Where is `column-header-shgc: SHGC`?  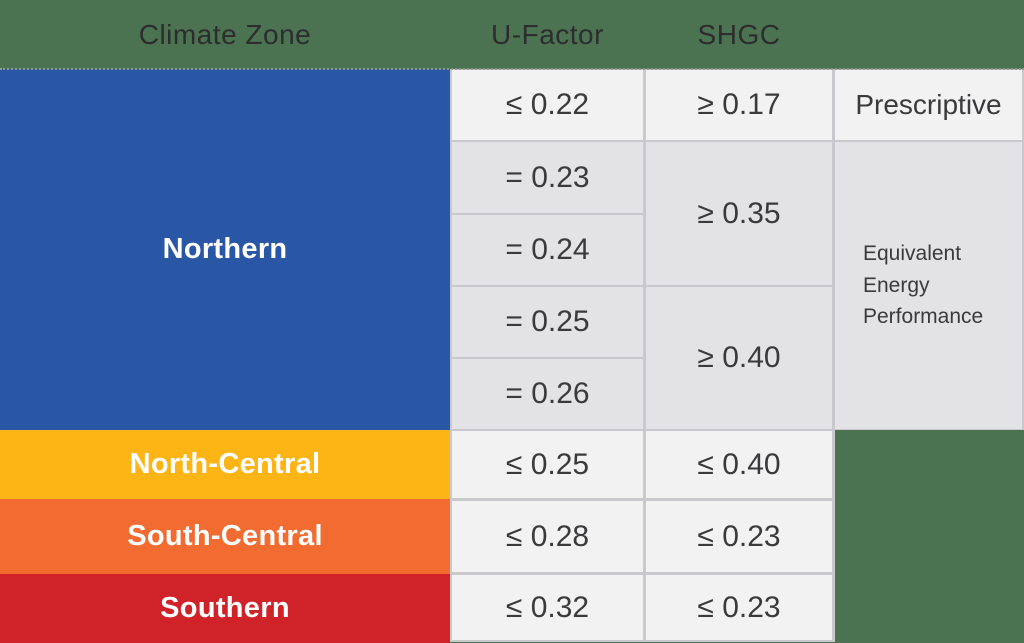 column-header-shgc: SHGC is located at coordinates (739, 34).